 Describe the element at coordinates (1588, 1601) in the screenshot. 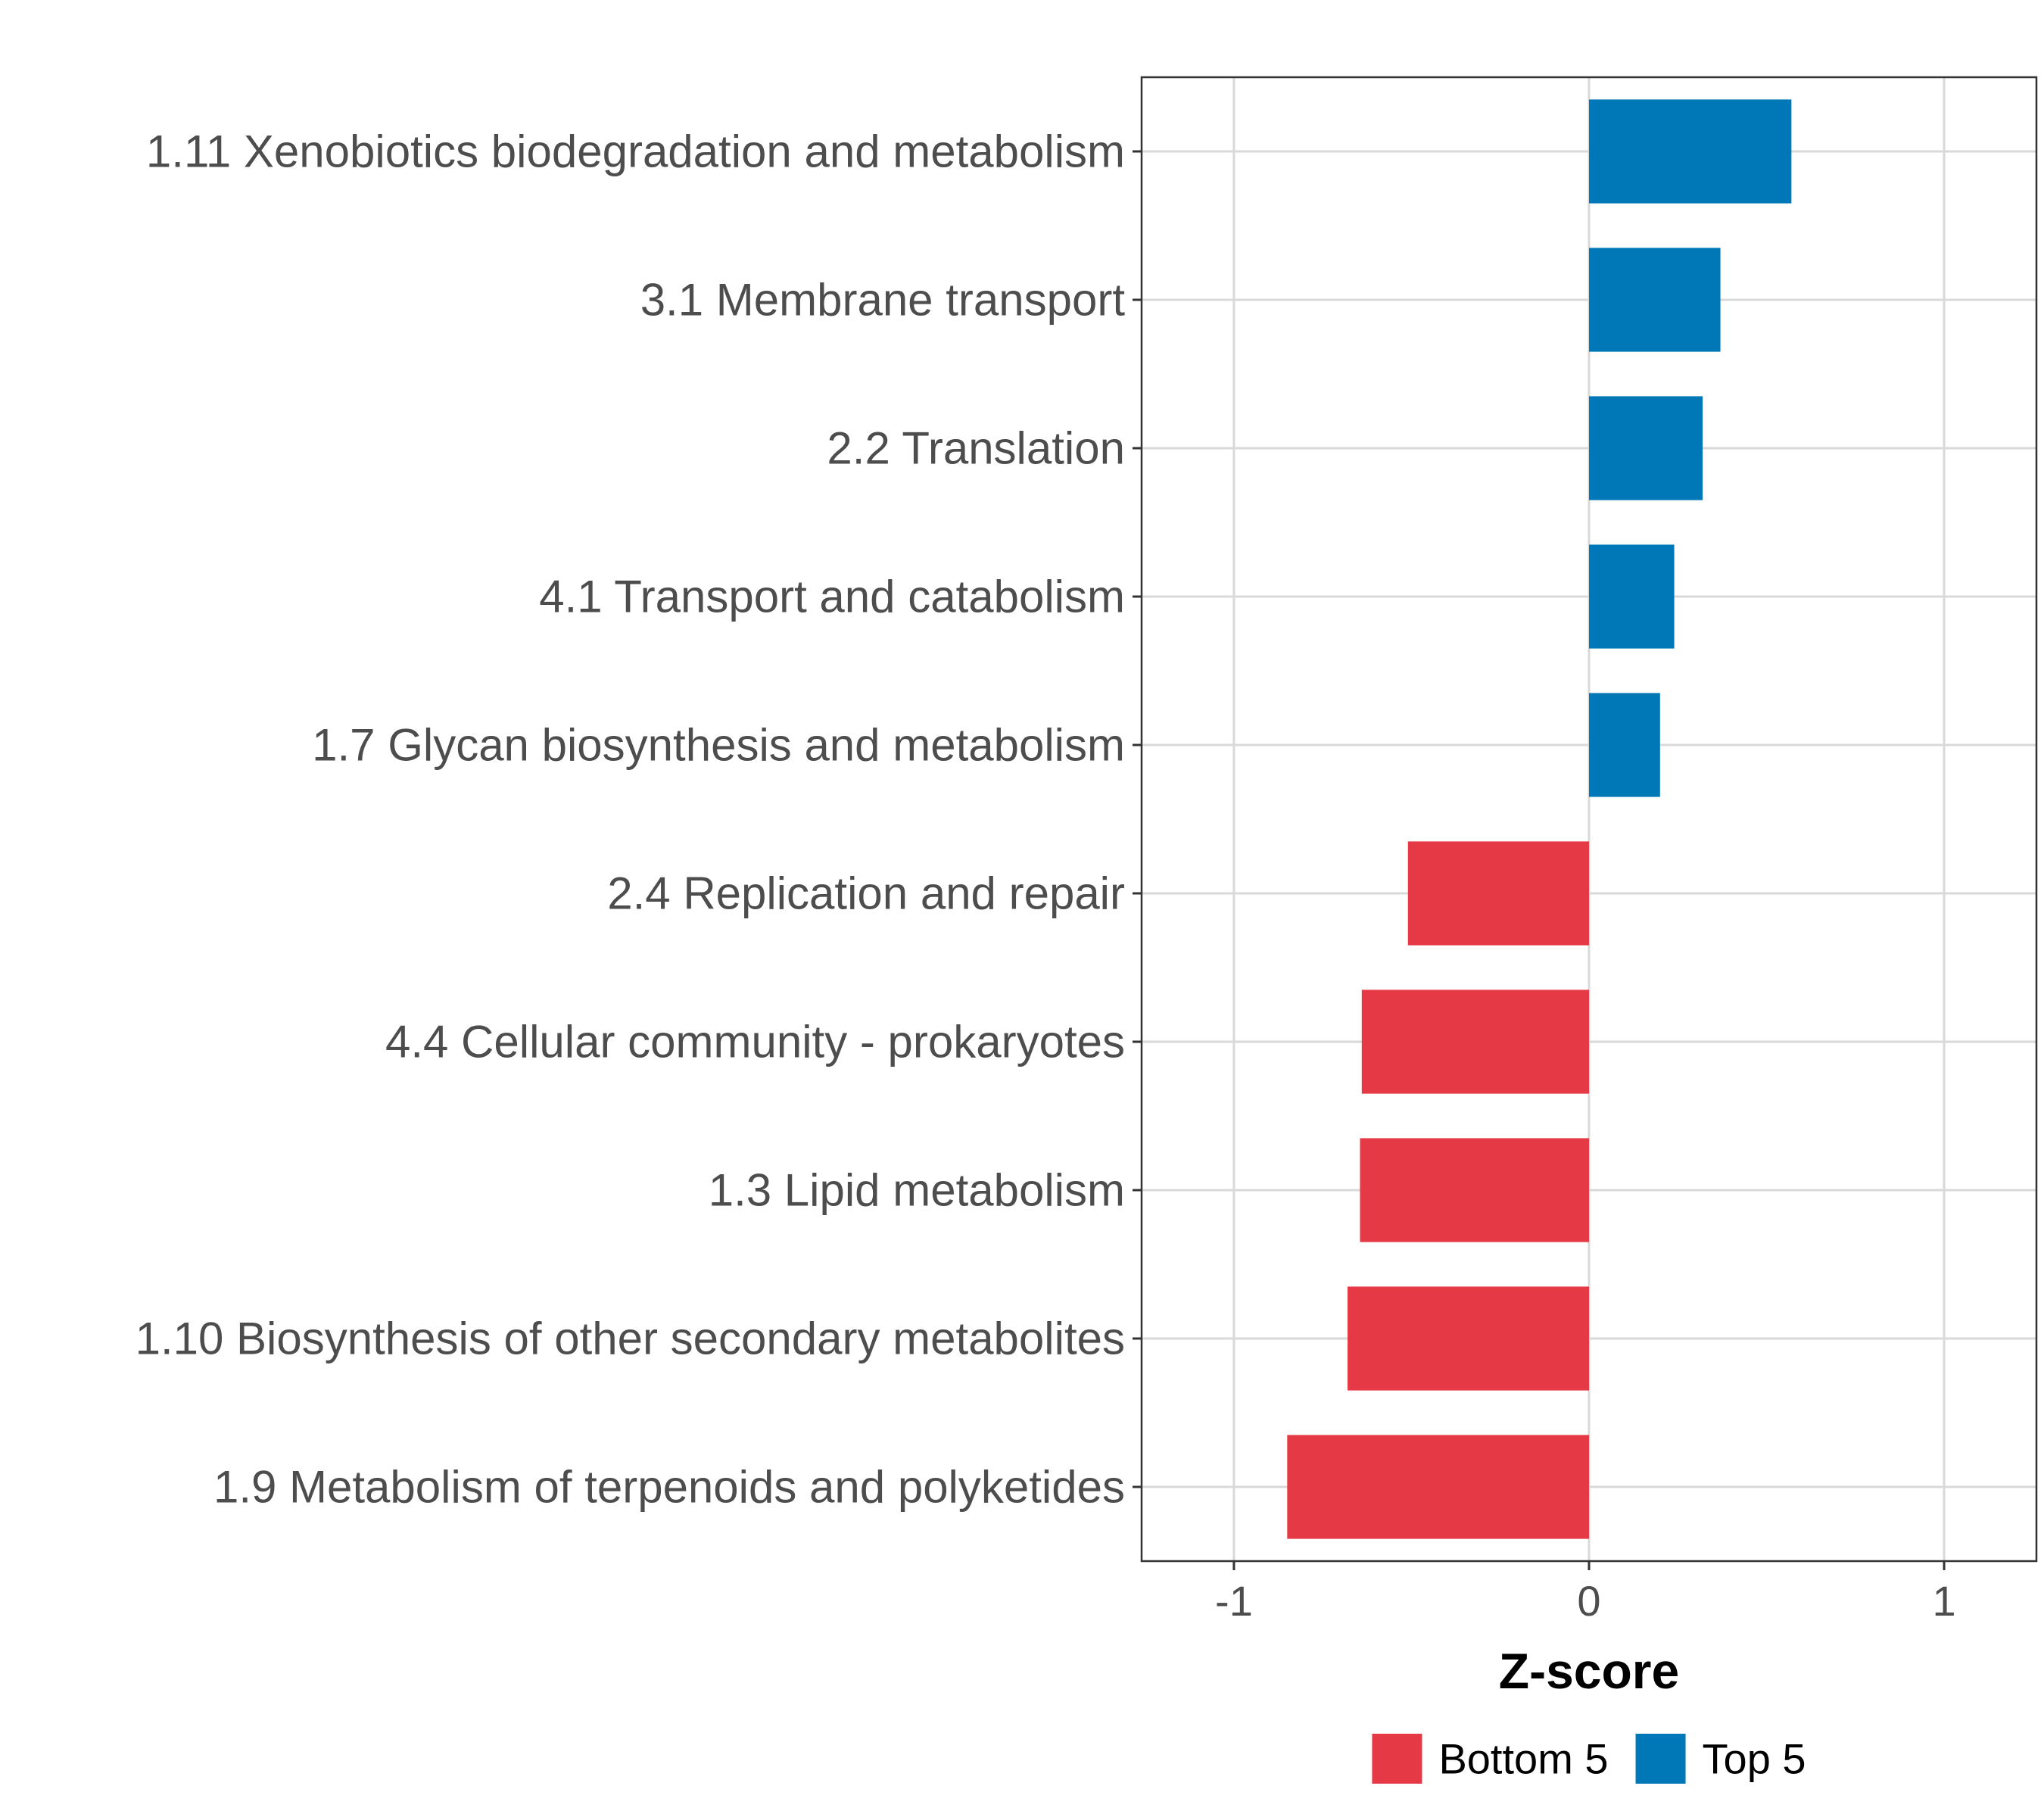

I see `x-tick-label: 0` at that location.